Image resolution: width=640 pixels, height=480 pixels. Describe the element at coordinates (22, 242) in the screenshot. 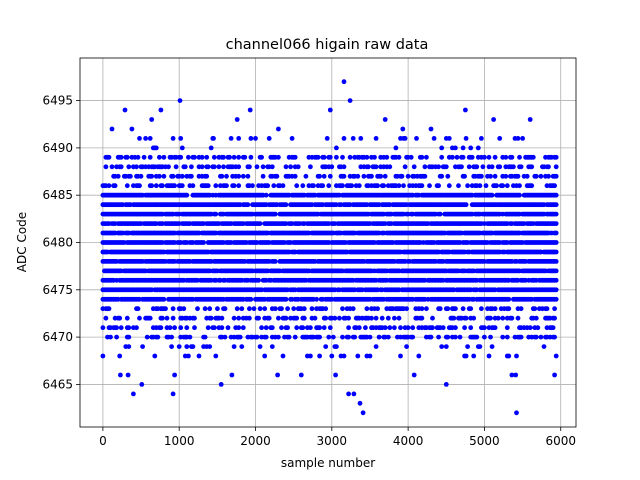

I see `y-axis-label: ADC Code` at that location.